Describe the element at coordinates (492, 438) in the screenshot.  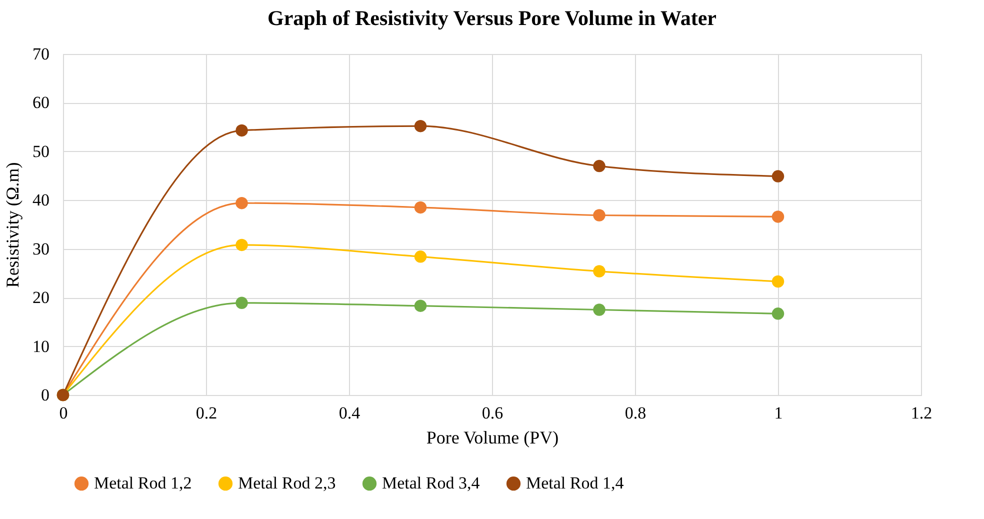
I see `x-axis-title: Pore Volume (PV)` at that location.